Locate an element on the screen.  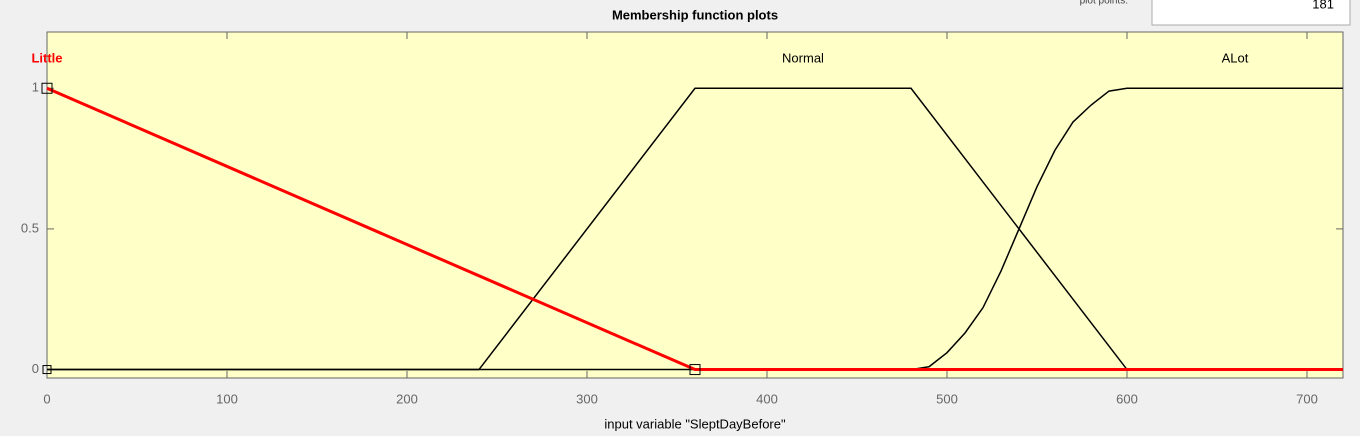
x-tick-label: 400 is located at coordinates (767, 398).